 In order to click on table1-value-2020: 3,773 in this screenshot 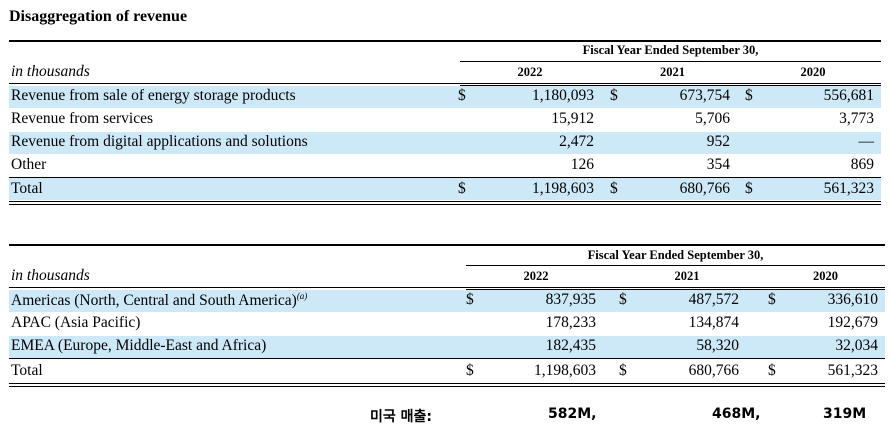, I will do `click(856, 118)`.